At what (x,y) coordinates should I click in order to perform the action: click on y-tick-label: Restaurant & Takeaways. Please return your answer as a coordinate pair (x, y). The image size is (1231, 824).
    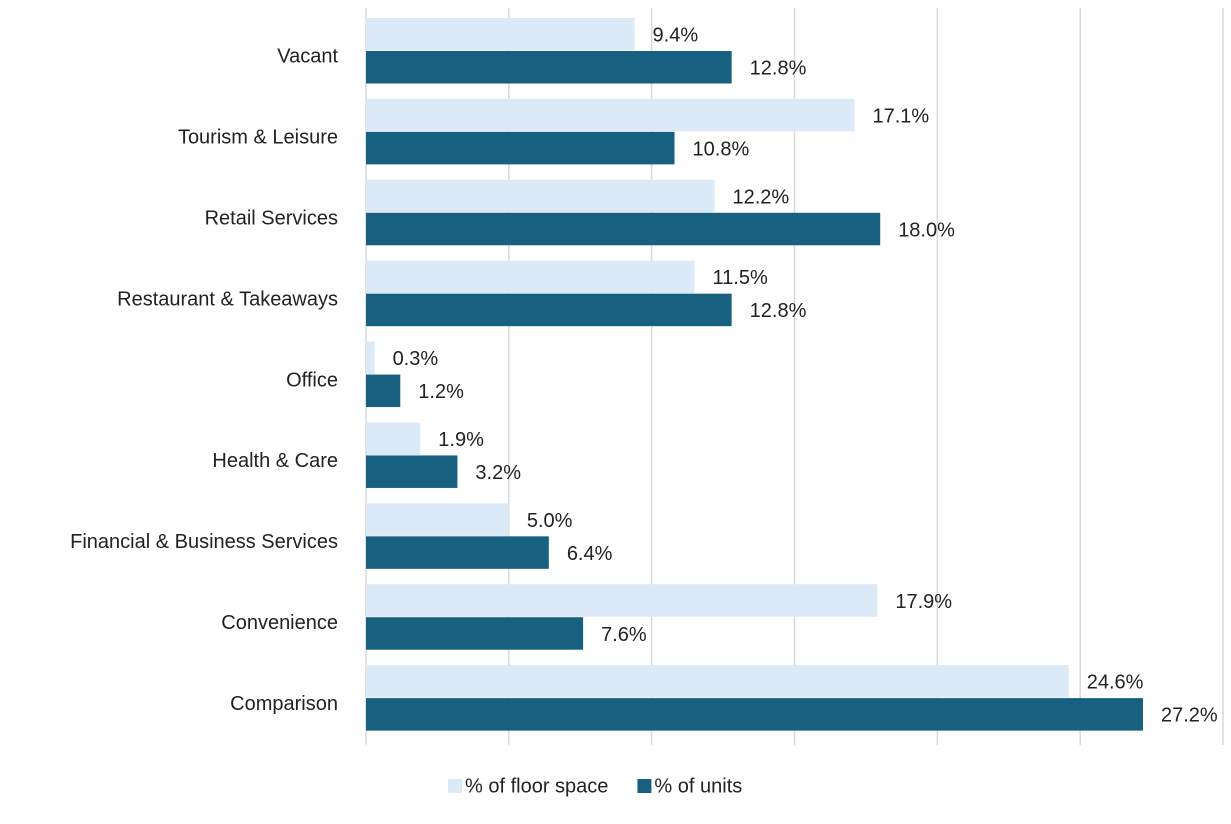
    Looking at the image, I should click on (227, 299).